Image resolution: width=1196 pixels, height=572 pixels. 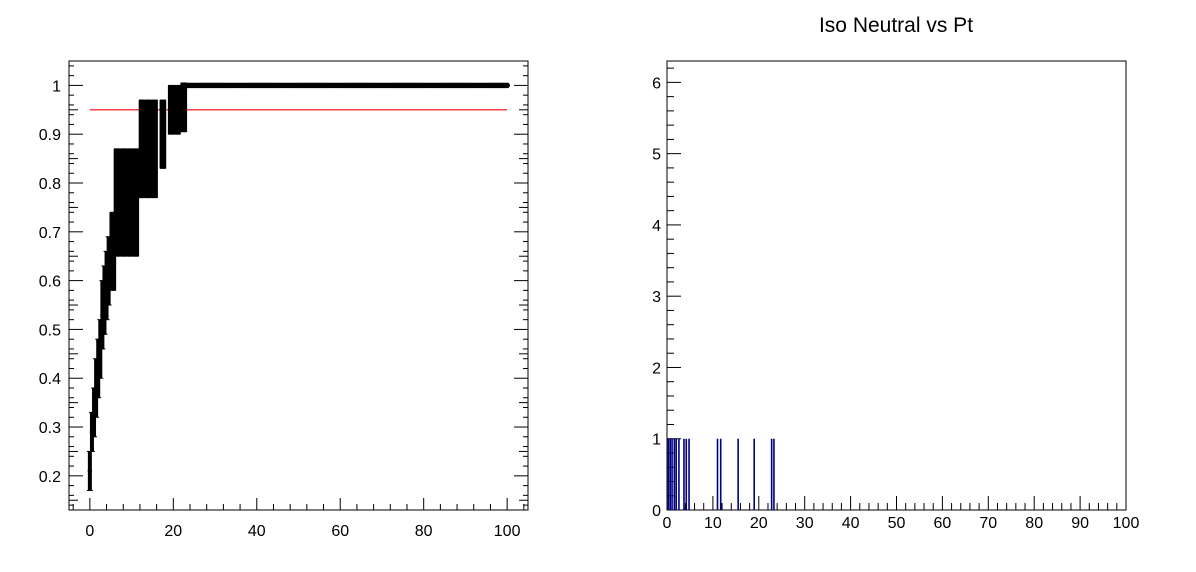 I want to click on y-tick-label: 4, so click(x=656, y=226).